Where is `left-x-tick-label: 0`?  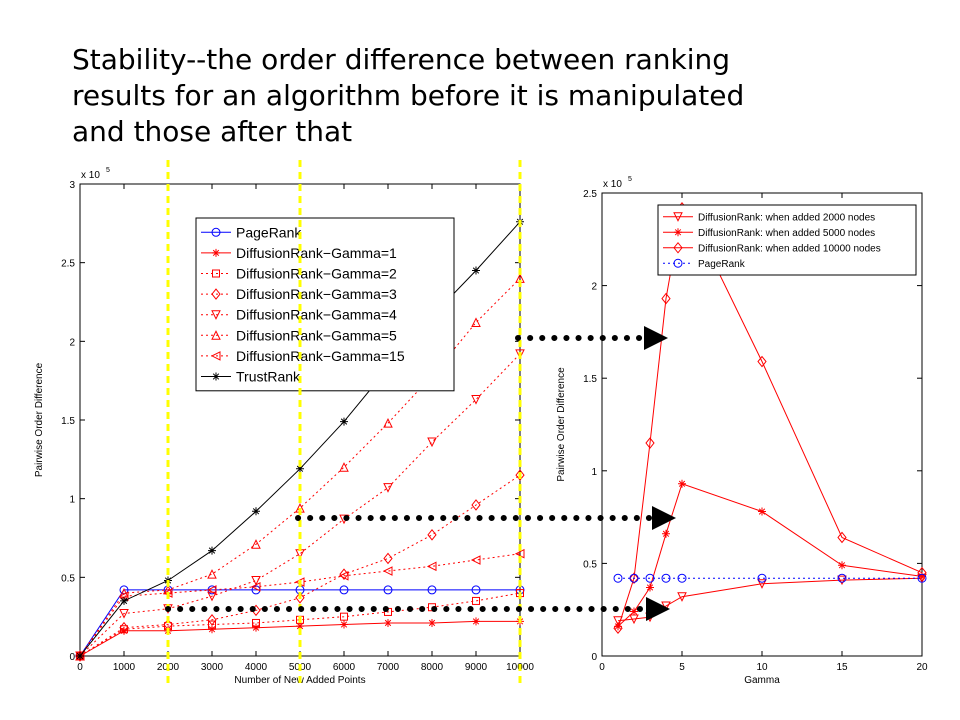 left-x-tick-label: 0 is located at coordinates (80, 667).